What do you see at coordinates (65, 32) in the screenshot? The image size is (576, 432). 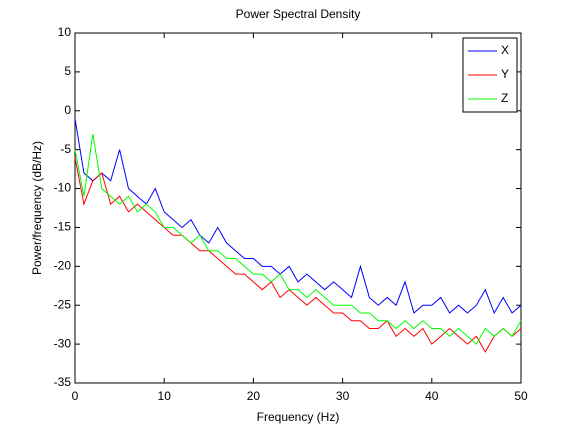 I see `y-tick-label: 10` at bounding box center [65, 32].